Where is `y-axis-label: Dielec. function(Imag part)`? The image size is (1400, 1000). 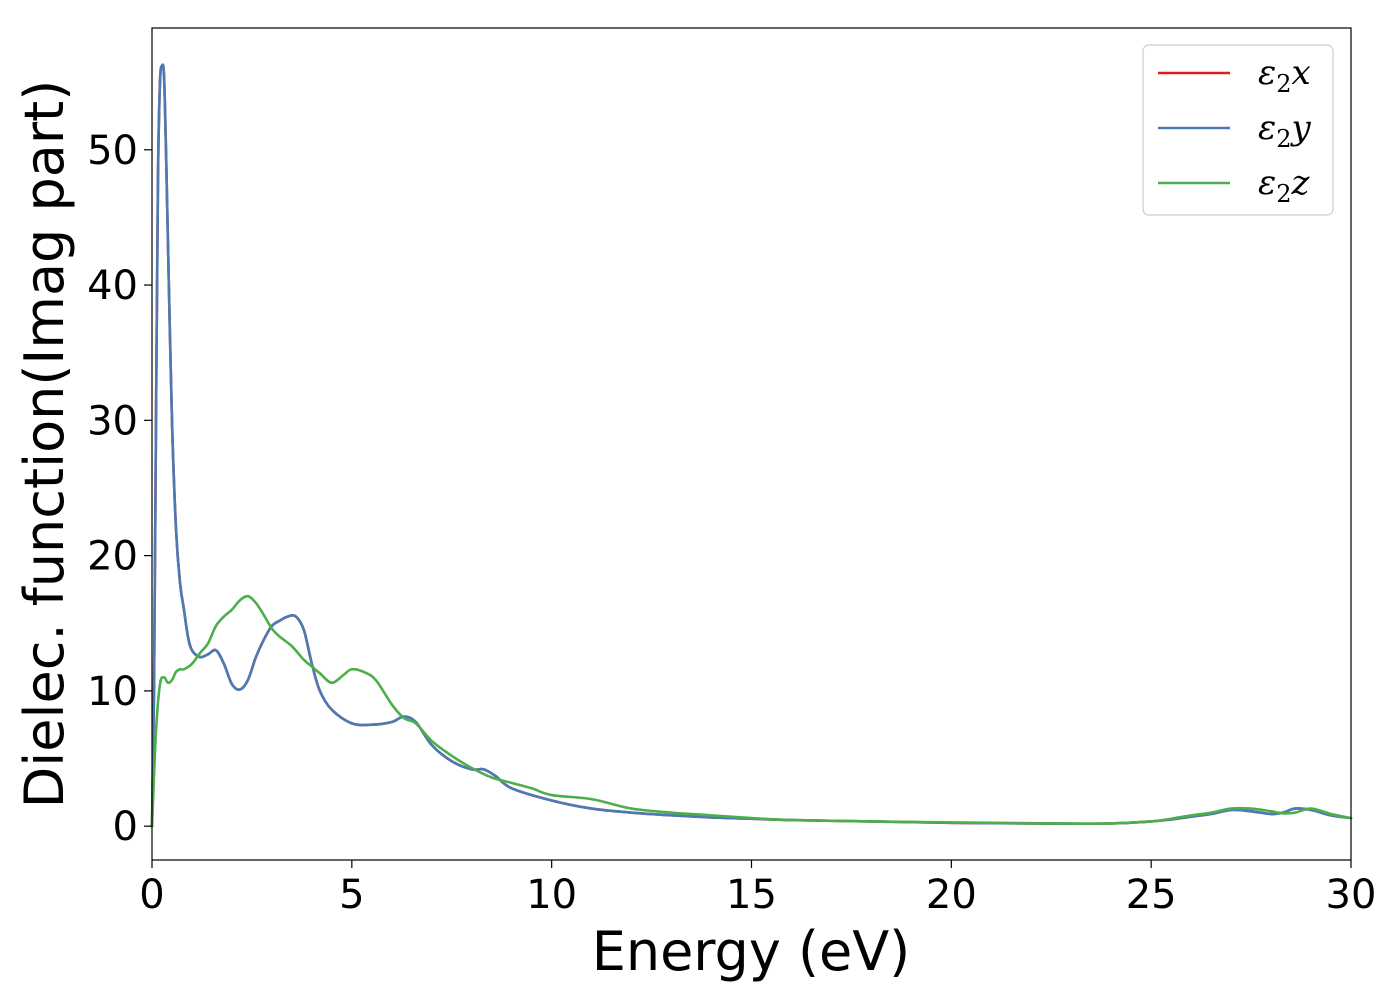
y-axis-label: Dielec. function(Imag part) is located at coordinates (44, 444).